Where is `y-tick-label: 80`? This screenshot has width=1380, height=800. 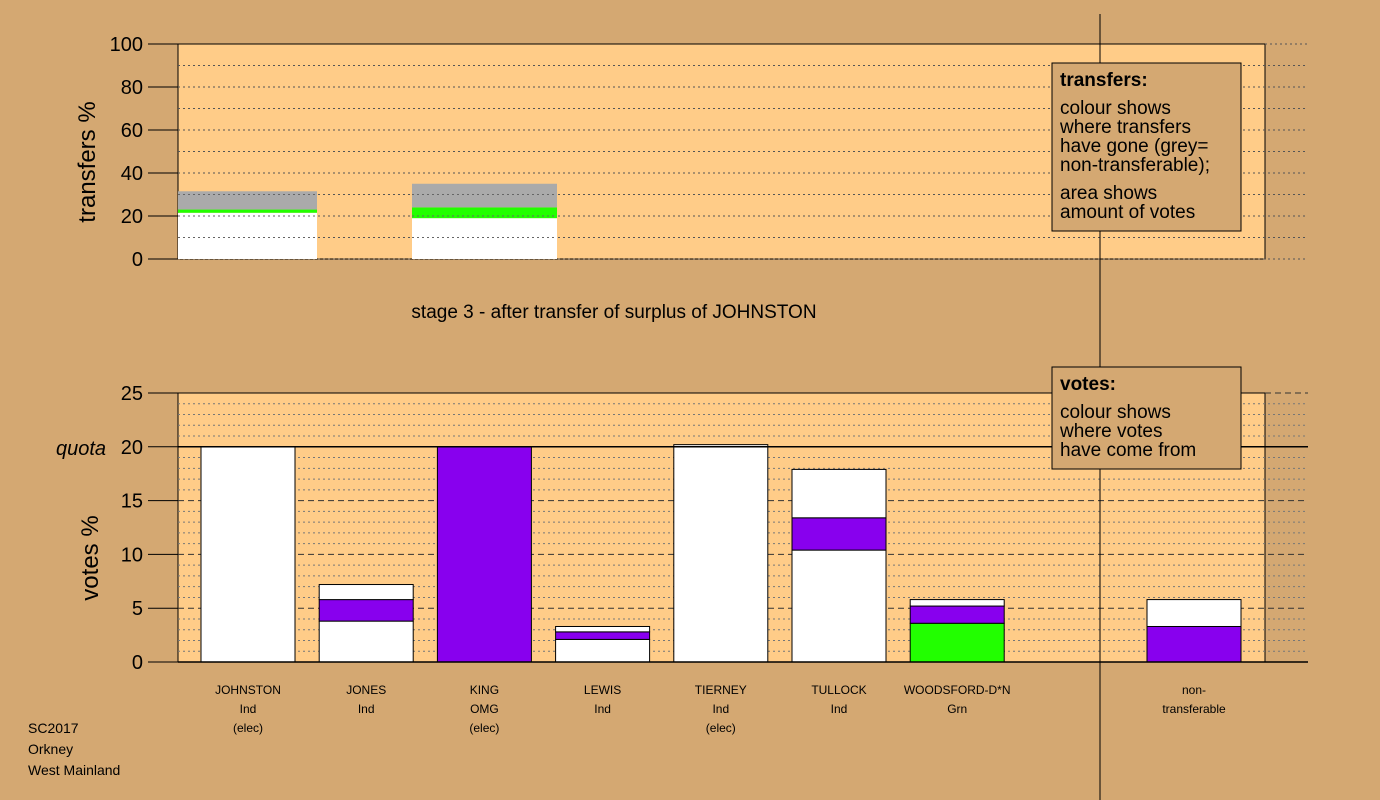
y-tick-label: 80 is located at coordinates (132, 88).